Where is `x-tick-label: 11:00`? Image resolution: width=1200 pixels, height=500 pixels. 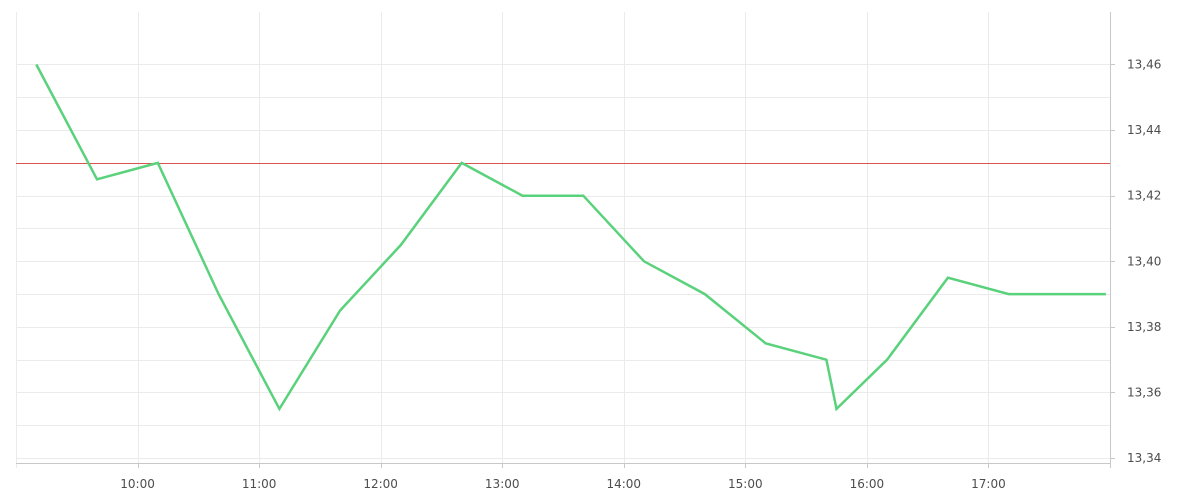 x-tick-label: 11:00 is located at coordinates (259, 484).